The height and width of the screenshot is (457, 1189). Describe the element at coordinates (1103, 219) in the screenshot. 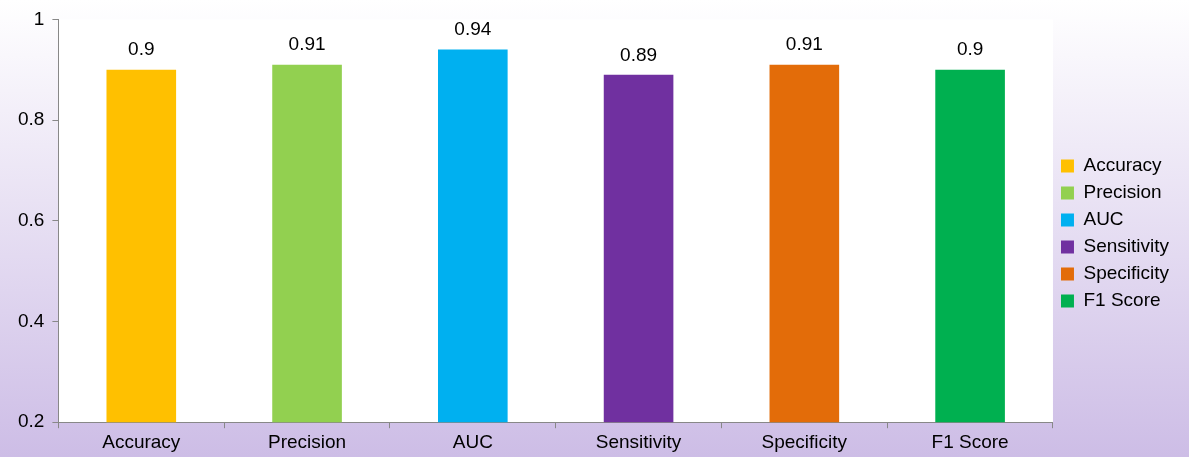

I see `legend-label: AUC` at that location.